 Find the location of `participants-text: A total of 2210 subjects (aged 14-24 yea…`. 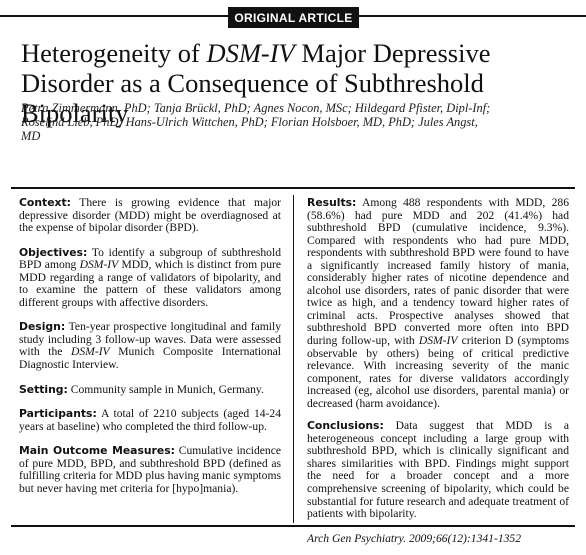

participants-text: A total of 2210 subjects (aged 14-24 yea… is located at coordinates (150, 420).